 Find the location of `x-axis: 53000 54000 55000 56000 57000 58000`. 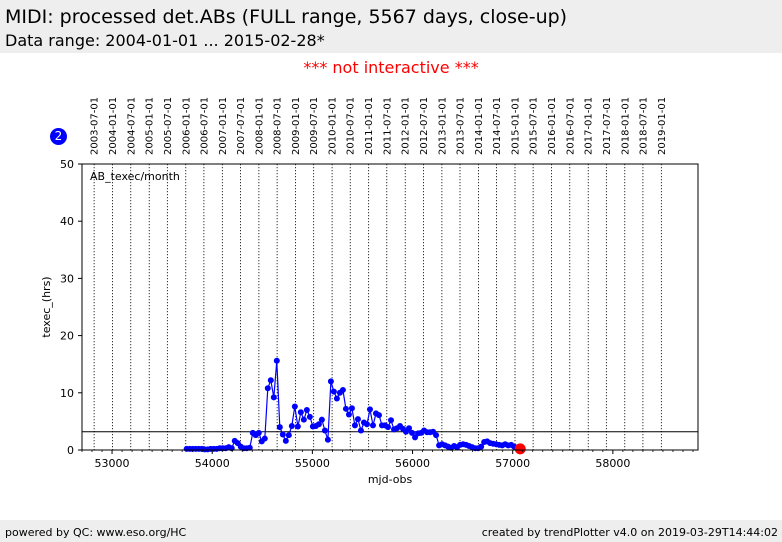

x-axis: 53000 54000 55000 56000 57000 58000 is located at coordinates (387, 460).